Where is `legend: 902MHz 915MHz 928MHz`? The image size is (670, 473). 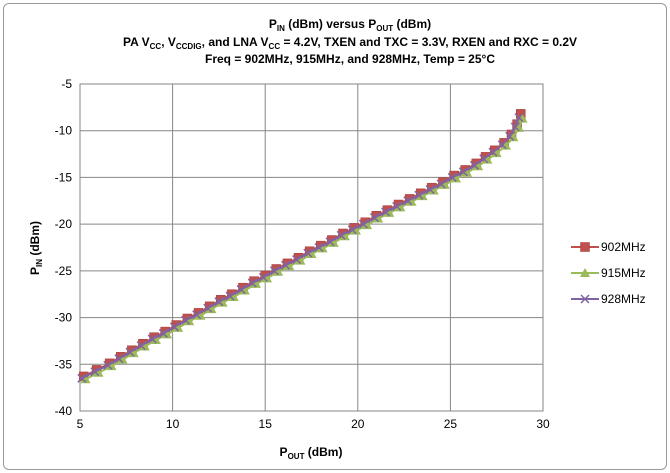
legend: 902MHz 915MHz 928MHz is located at coordinates (608, 273).